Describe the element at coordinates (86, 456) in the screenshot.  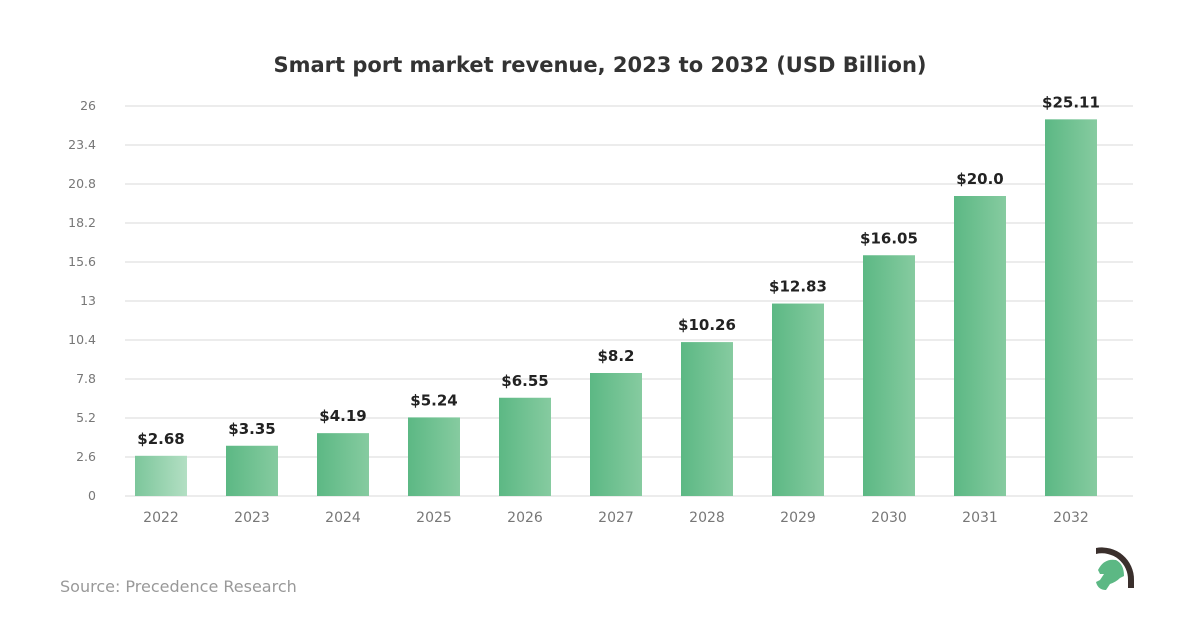
I see `y-tick-label: 2.6` at that location.